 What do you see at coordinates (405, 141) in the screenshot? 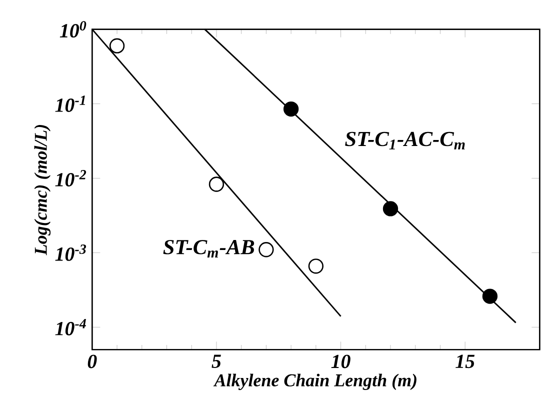
I see `text: ST-C$_{1}$-AC-C$_{m}$` at bounding box center [405, 141].